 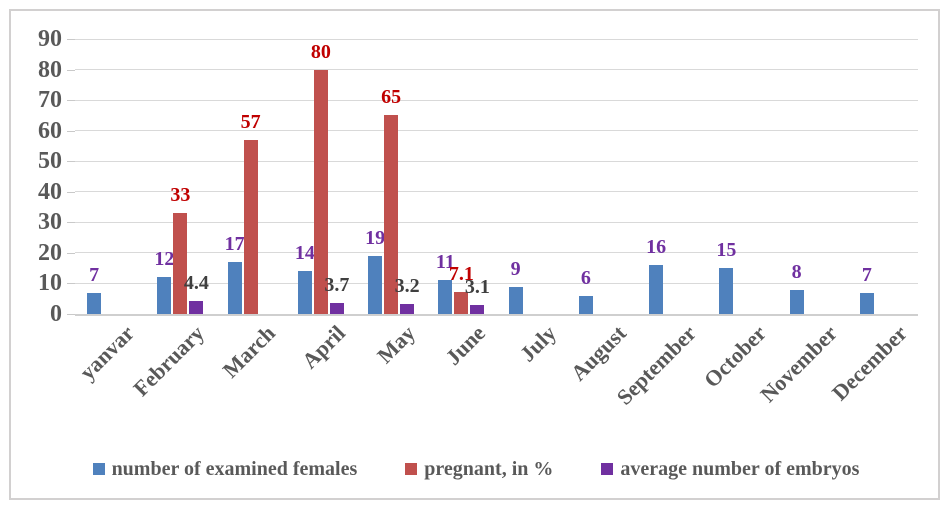 I want to click on y-axis-label: 50, so click(x=50, y=161).